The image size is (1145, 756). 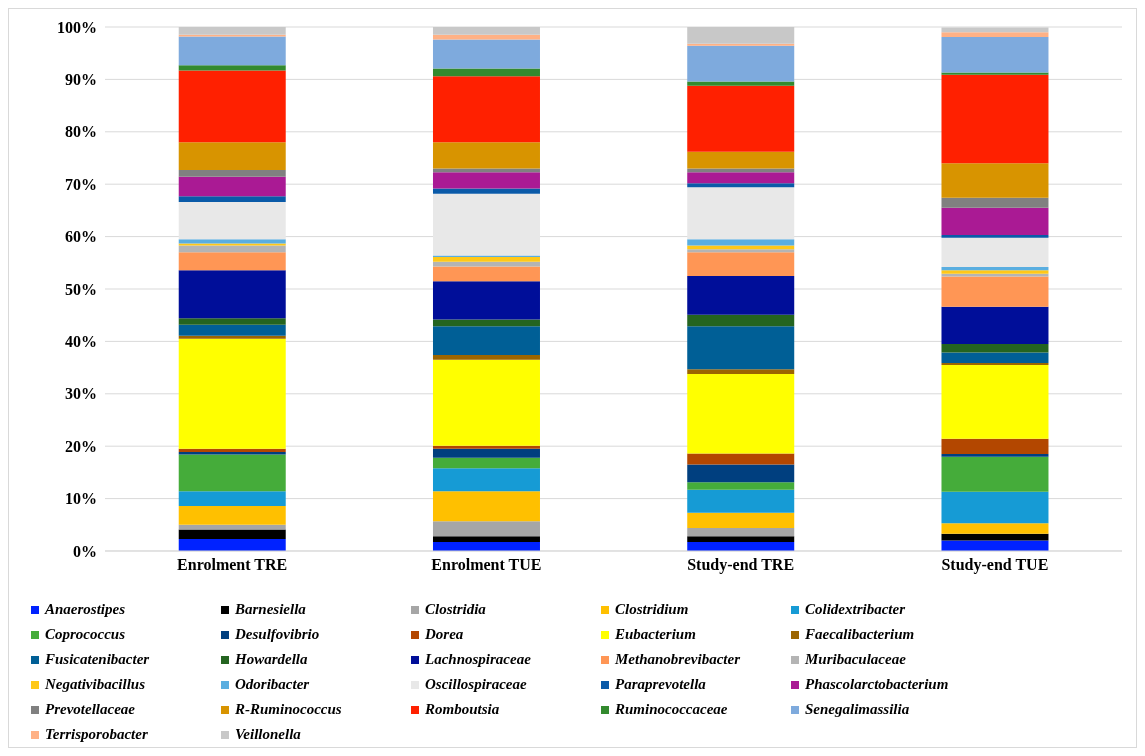 I want to click on x-tick-label: Enrolment TUE, so click(x=486, y=565).